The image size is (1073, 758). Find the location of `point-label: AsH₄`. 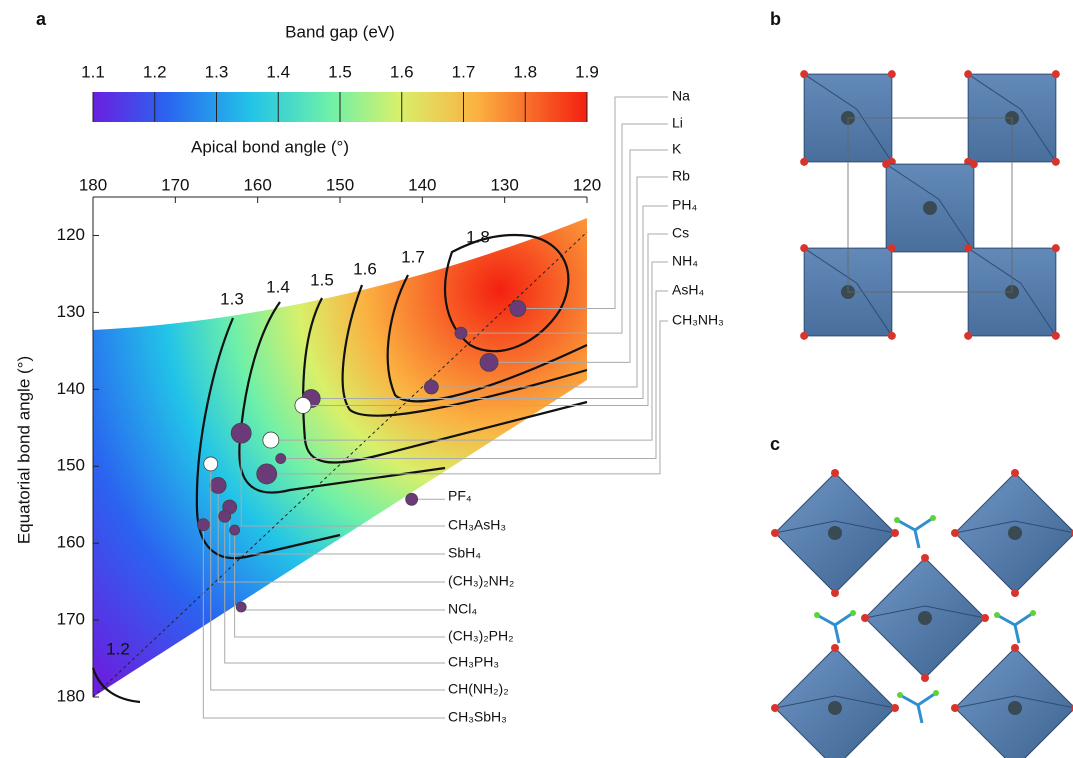

point-label: AsH₄ is located at coordinates (688, 290).